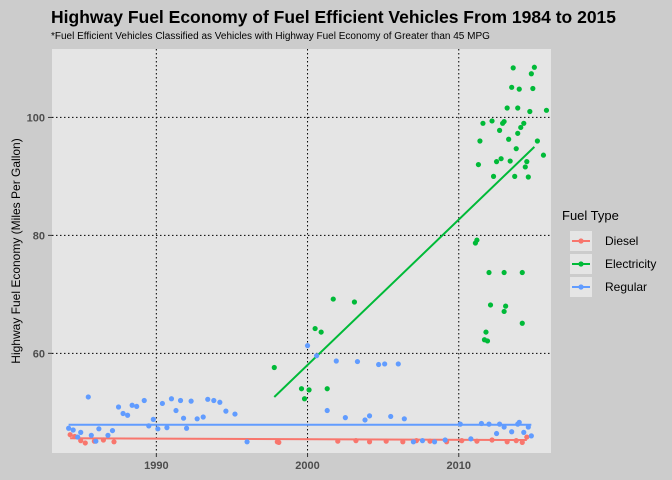 Image resolution: width=672 pixels, height=480 pixels. Describe the element at coordinates (307, 466) in the screenshot. I see `x-tick-label: 2000` at that location.